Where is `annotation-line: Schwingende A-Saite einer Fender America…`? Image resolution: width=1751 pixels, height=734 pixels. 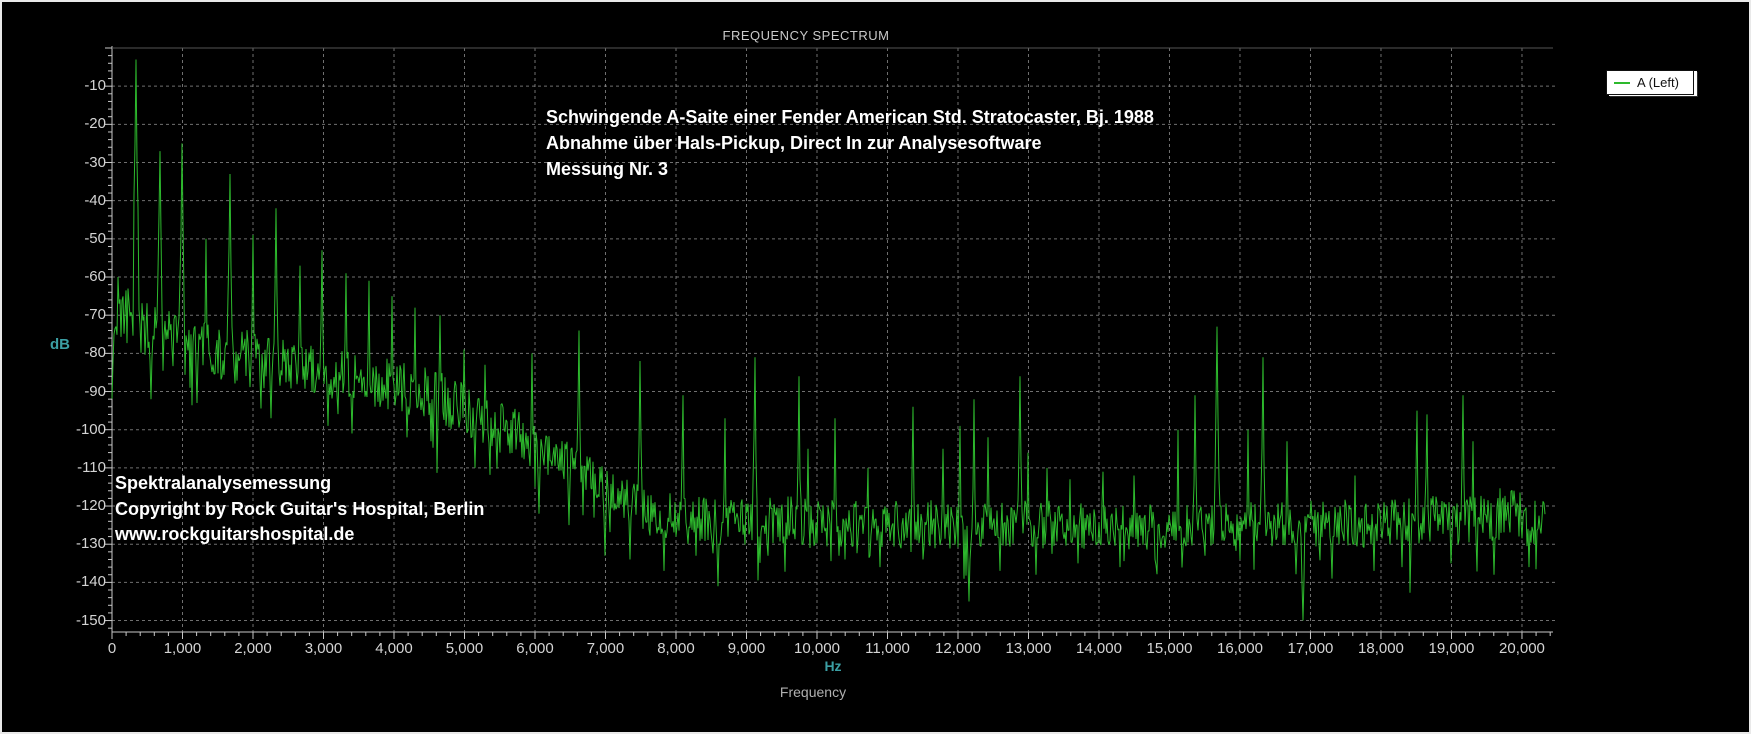
annotation-line: Schwingende A-Saite einer Fender America… is located at coordinates (850, 117).